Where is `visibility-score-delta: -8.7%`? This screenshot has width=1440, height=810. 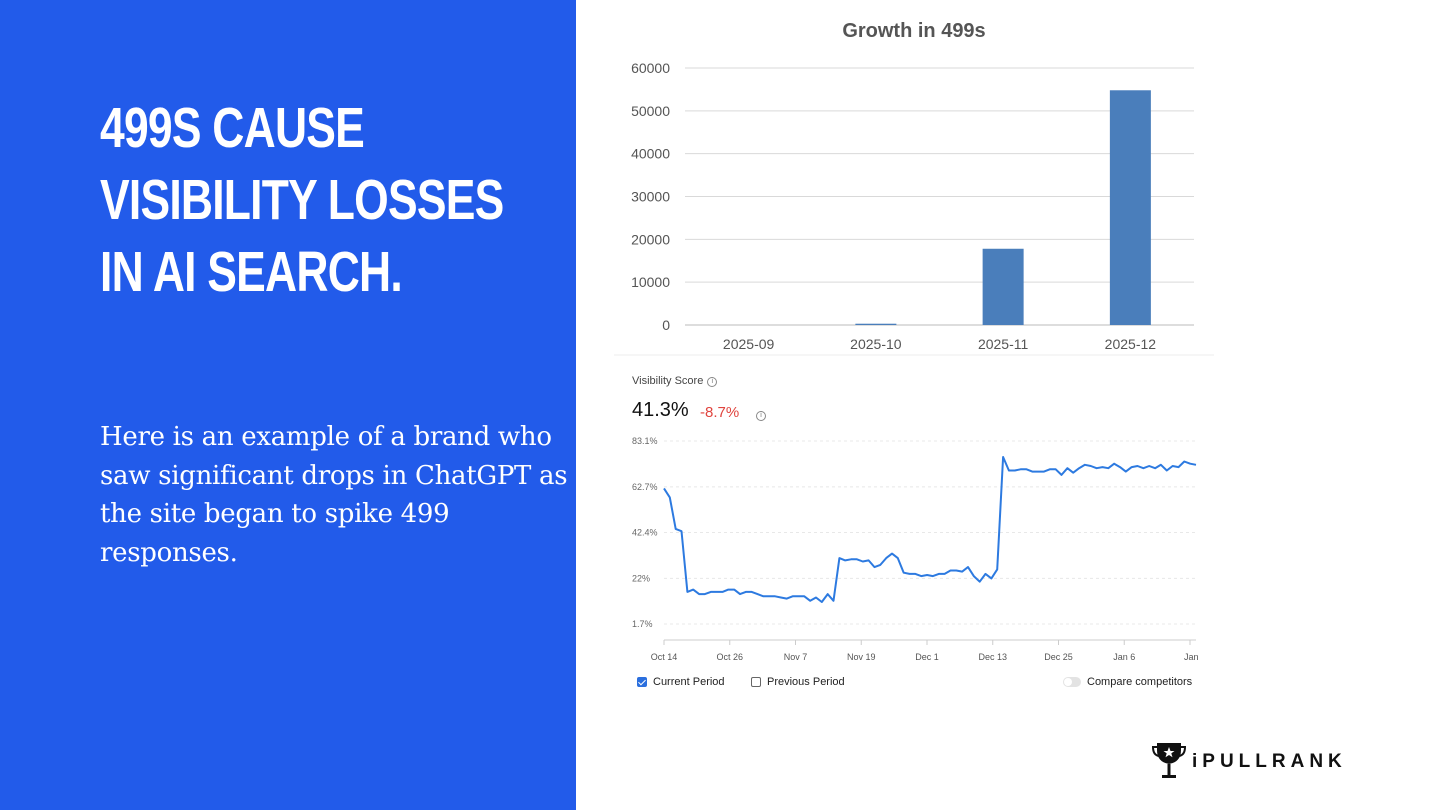
visibility-score-delta: -8.7% is located at coordinates (720, 412).